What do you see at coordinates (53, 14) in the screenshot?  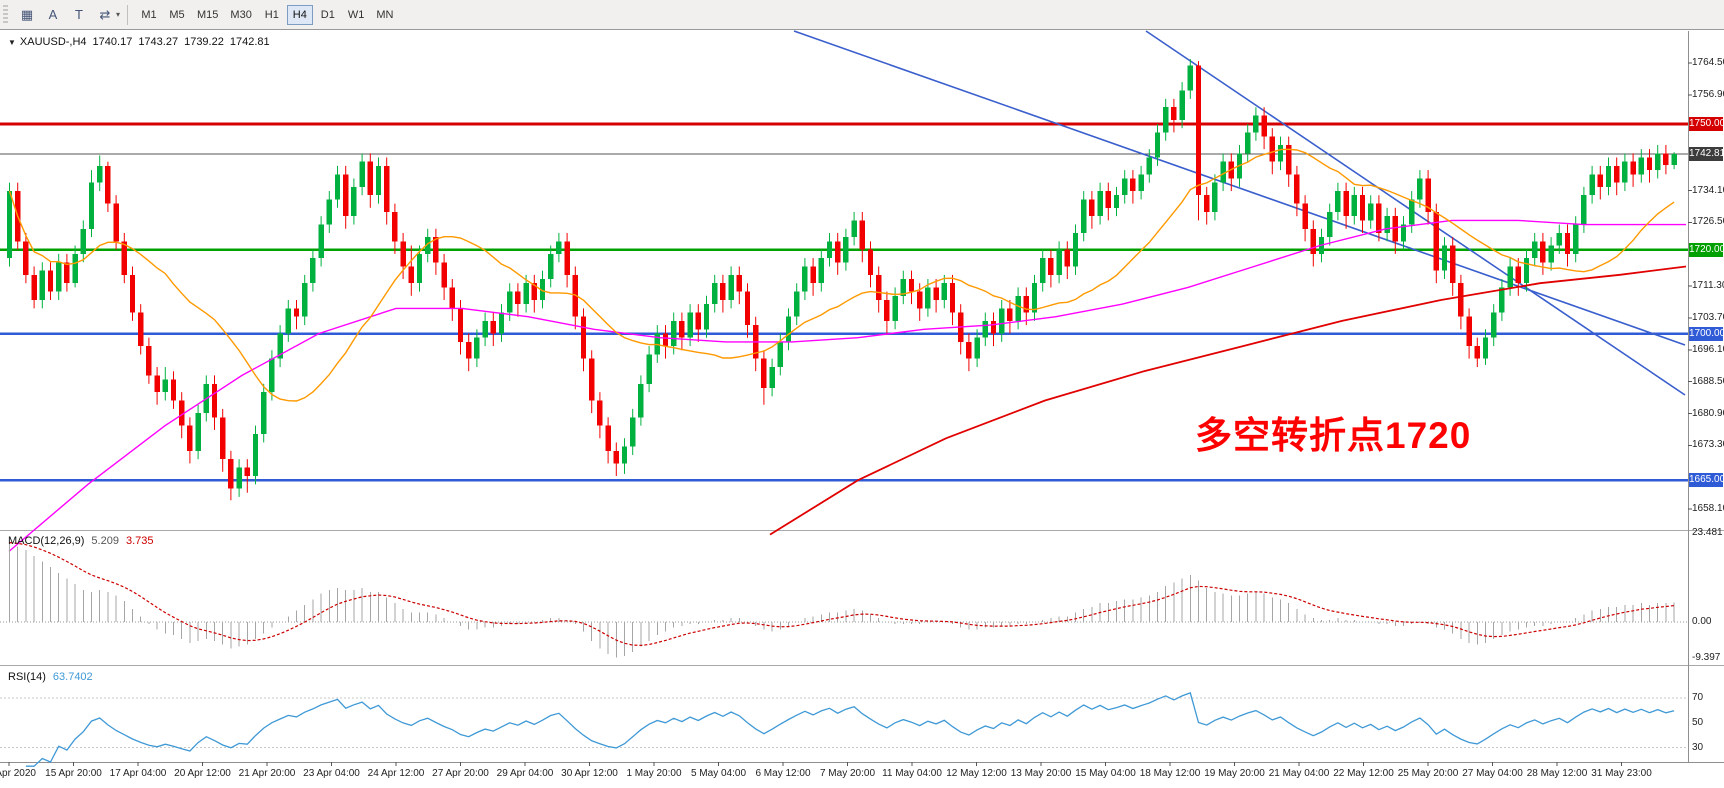 I see `cursor-tool-icon: A` at bounding box center [53, 14].